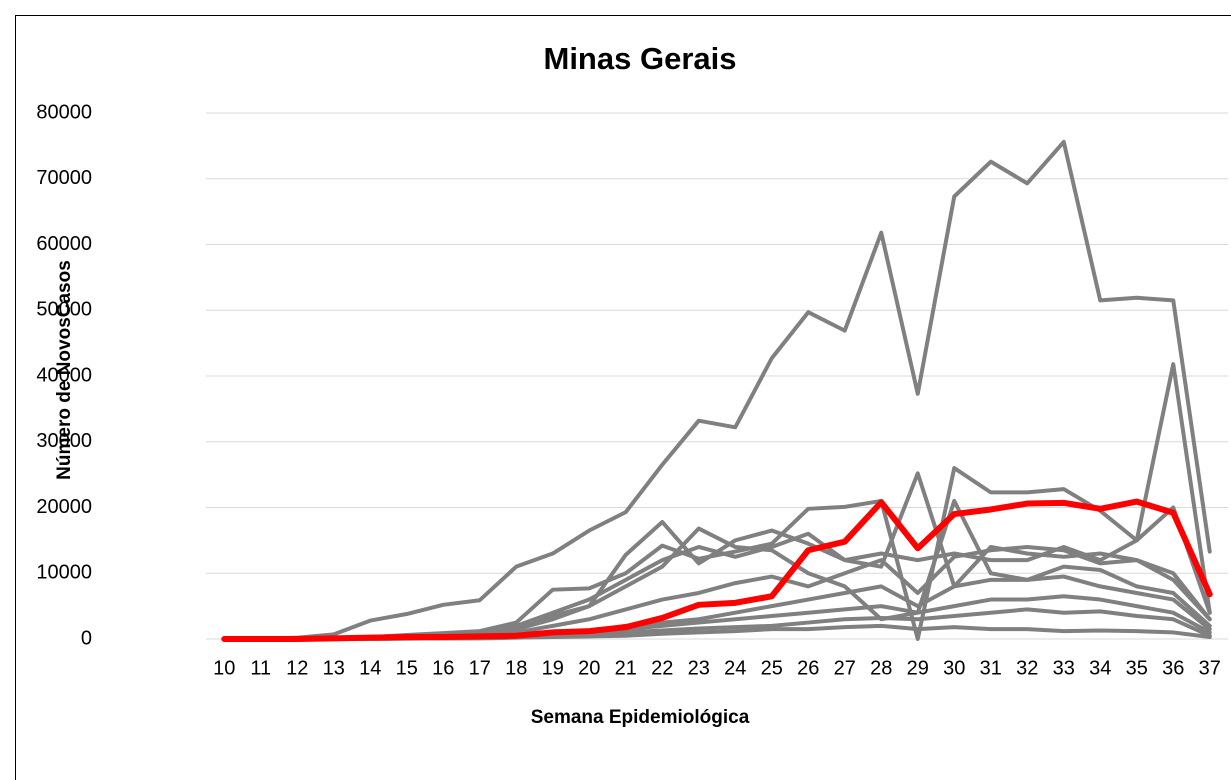  Describe the element at coordinates (991, 668) in the screenshot. I see `x-tick-label: 31` at that location.